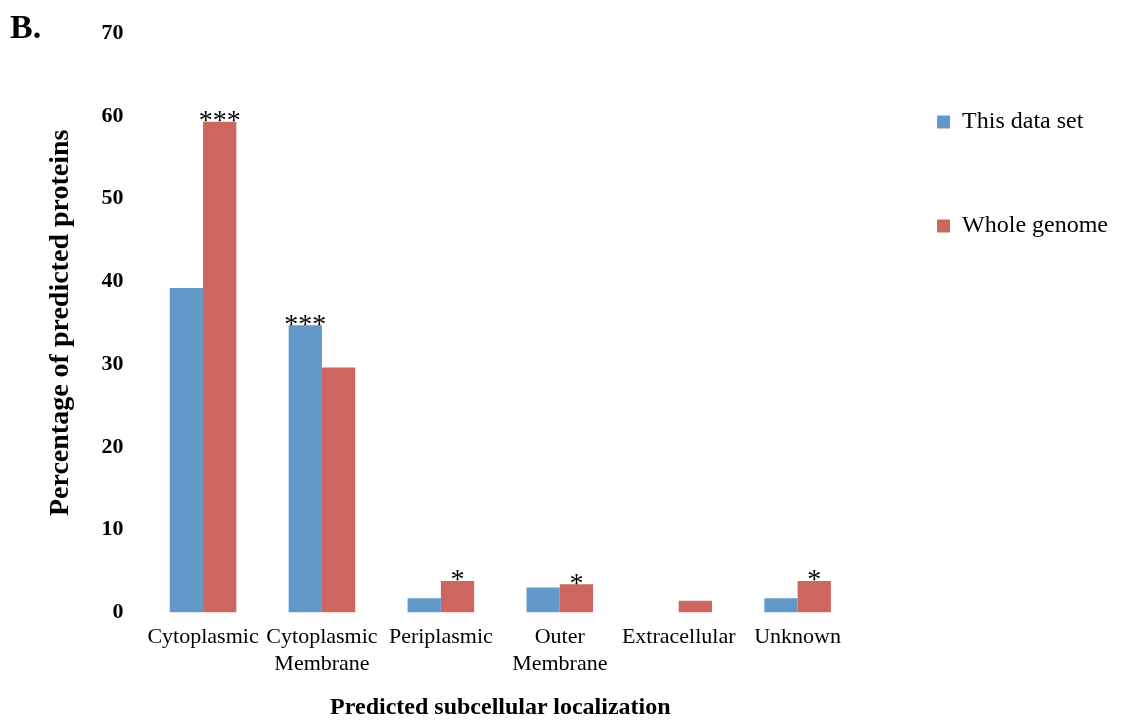 The width and height of the screenshot is (1128, 726). I want to click on y-tick-label: 20, so click(112, 445).